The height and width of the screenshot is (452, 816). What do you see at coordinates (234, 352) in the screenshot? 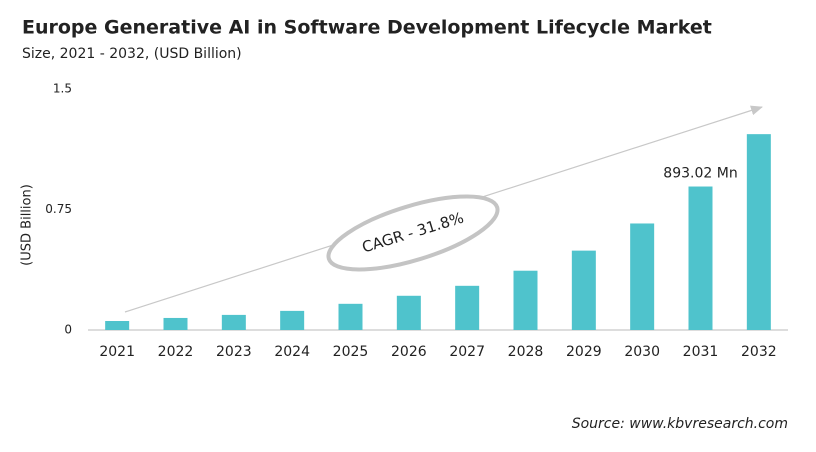
I see `x-tick-label: 2023` at bounding box center [234, 352].